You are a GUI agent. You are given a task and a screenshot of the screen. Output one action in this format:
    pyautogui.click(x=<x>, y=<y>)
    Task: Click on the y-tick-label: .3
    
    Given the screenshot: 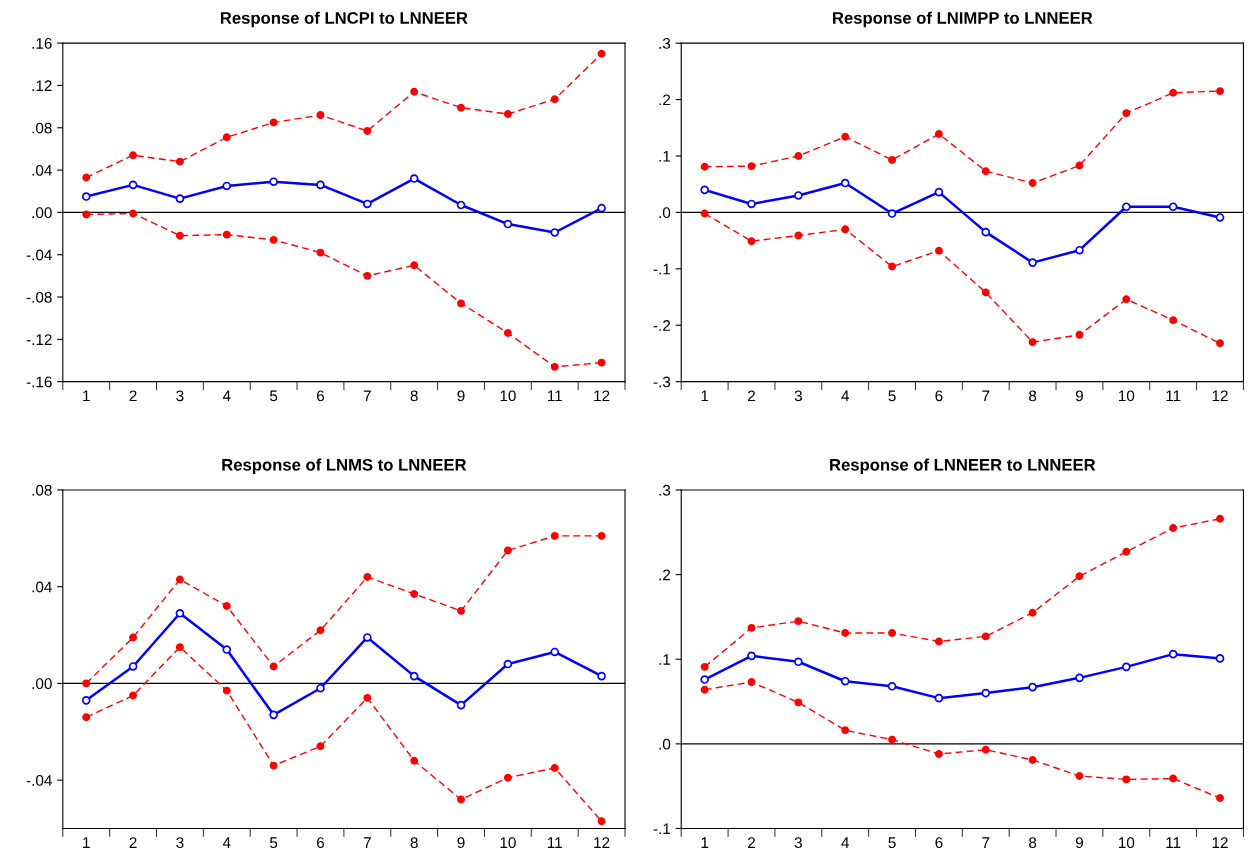 What is the action you would take?
    pyautogui.click(x=665, y=43)
    